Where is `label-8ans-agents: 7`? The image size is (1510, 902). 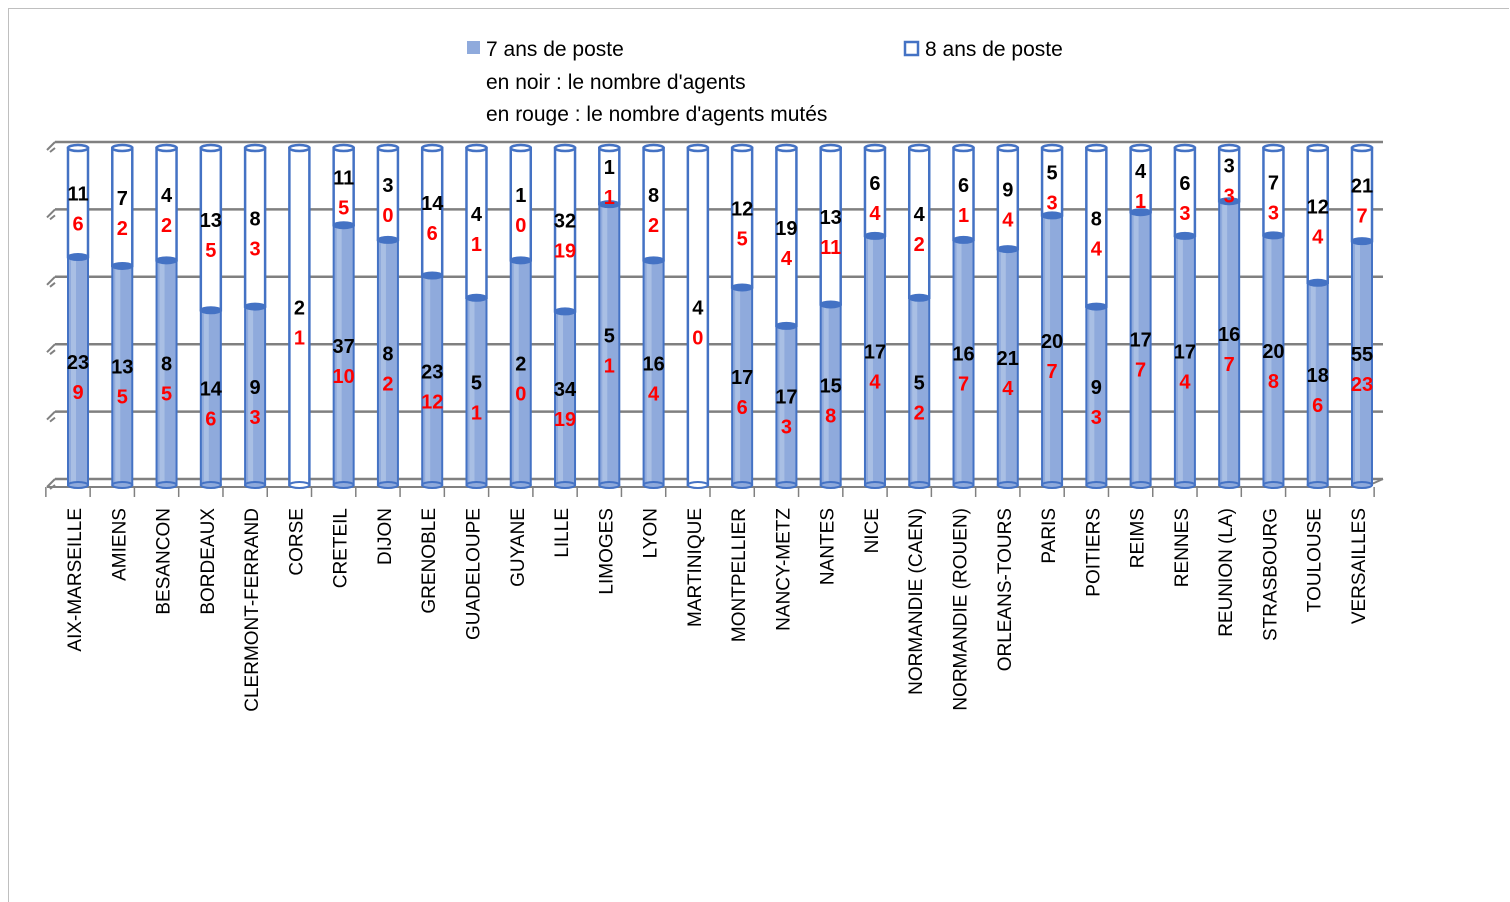
label-8ans-agents: 7 is located at coordinates (122, 199).